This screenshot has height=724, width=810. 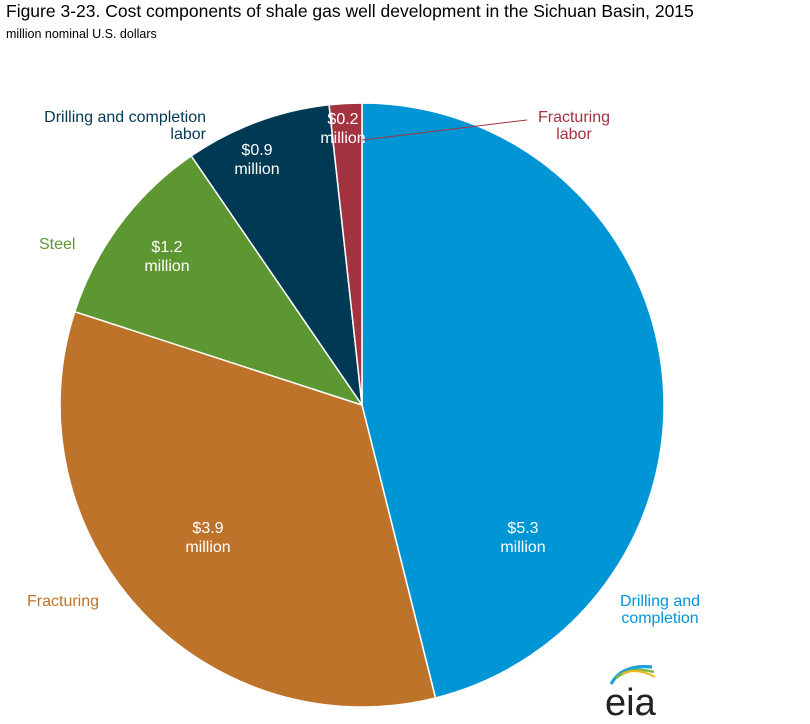 What do you see at coordinates (345, 254) in the screenshot?
I see `pie-slice-fracturing-labor` at bounding box center [345, 254].